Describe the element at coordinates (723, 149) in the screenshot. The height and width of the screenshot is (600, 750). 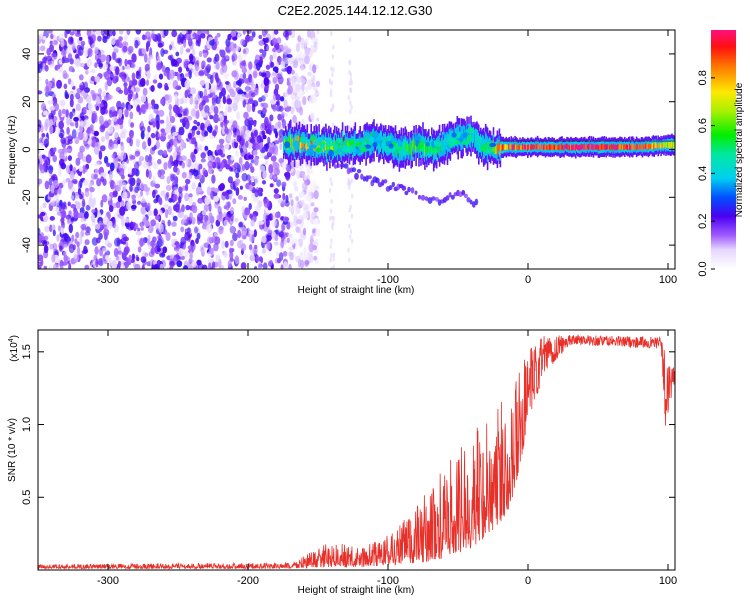
I see `colorbar-gradient` at that location.